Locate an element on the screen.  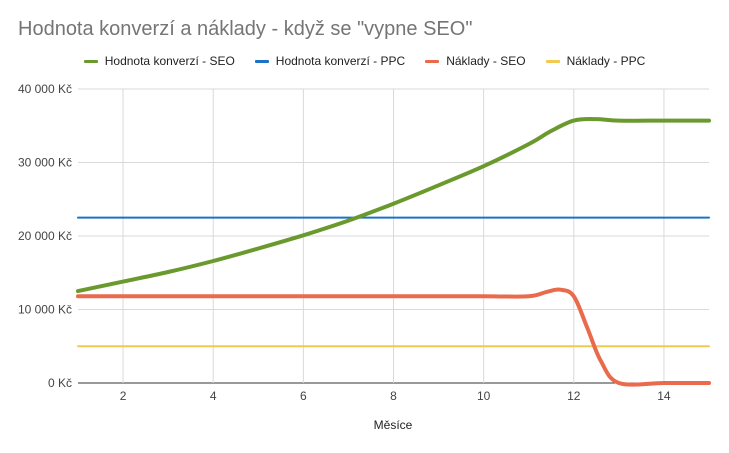
legend-swatch-ppc-costs is located at coordinates (552, 61).